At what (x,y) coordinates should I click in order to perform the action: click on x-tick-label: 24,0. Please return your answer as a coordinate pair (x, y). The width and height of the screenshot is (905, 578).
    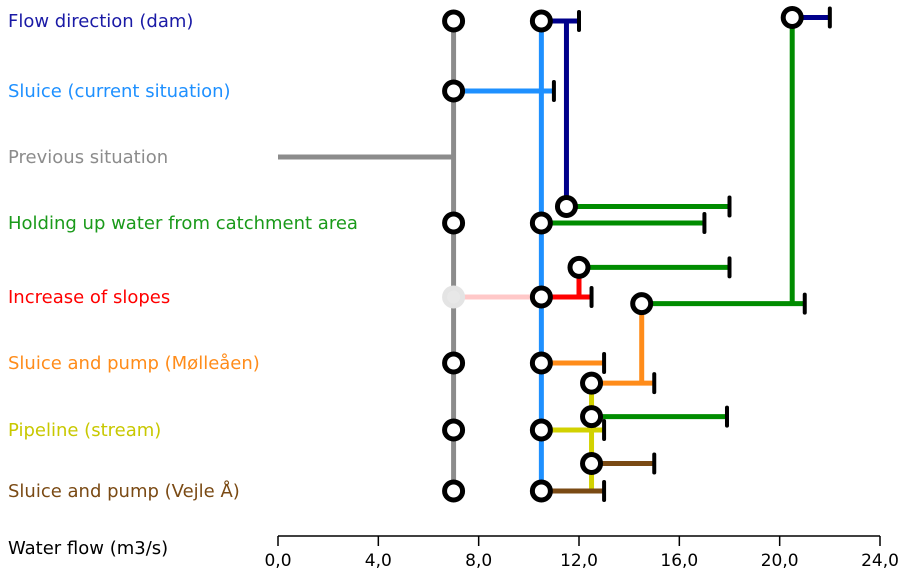
    Looking at the image, I should click on (880, 561).